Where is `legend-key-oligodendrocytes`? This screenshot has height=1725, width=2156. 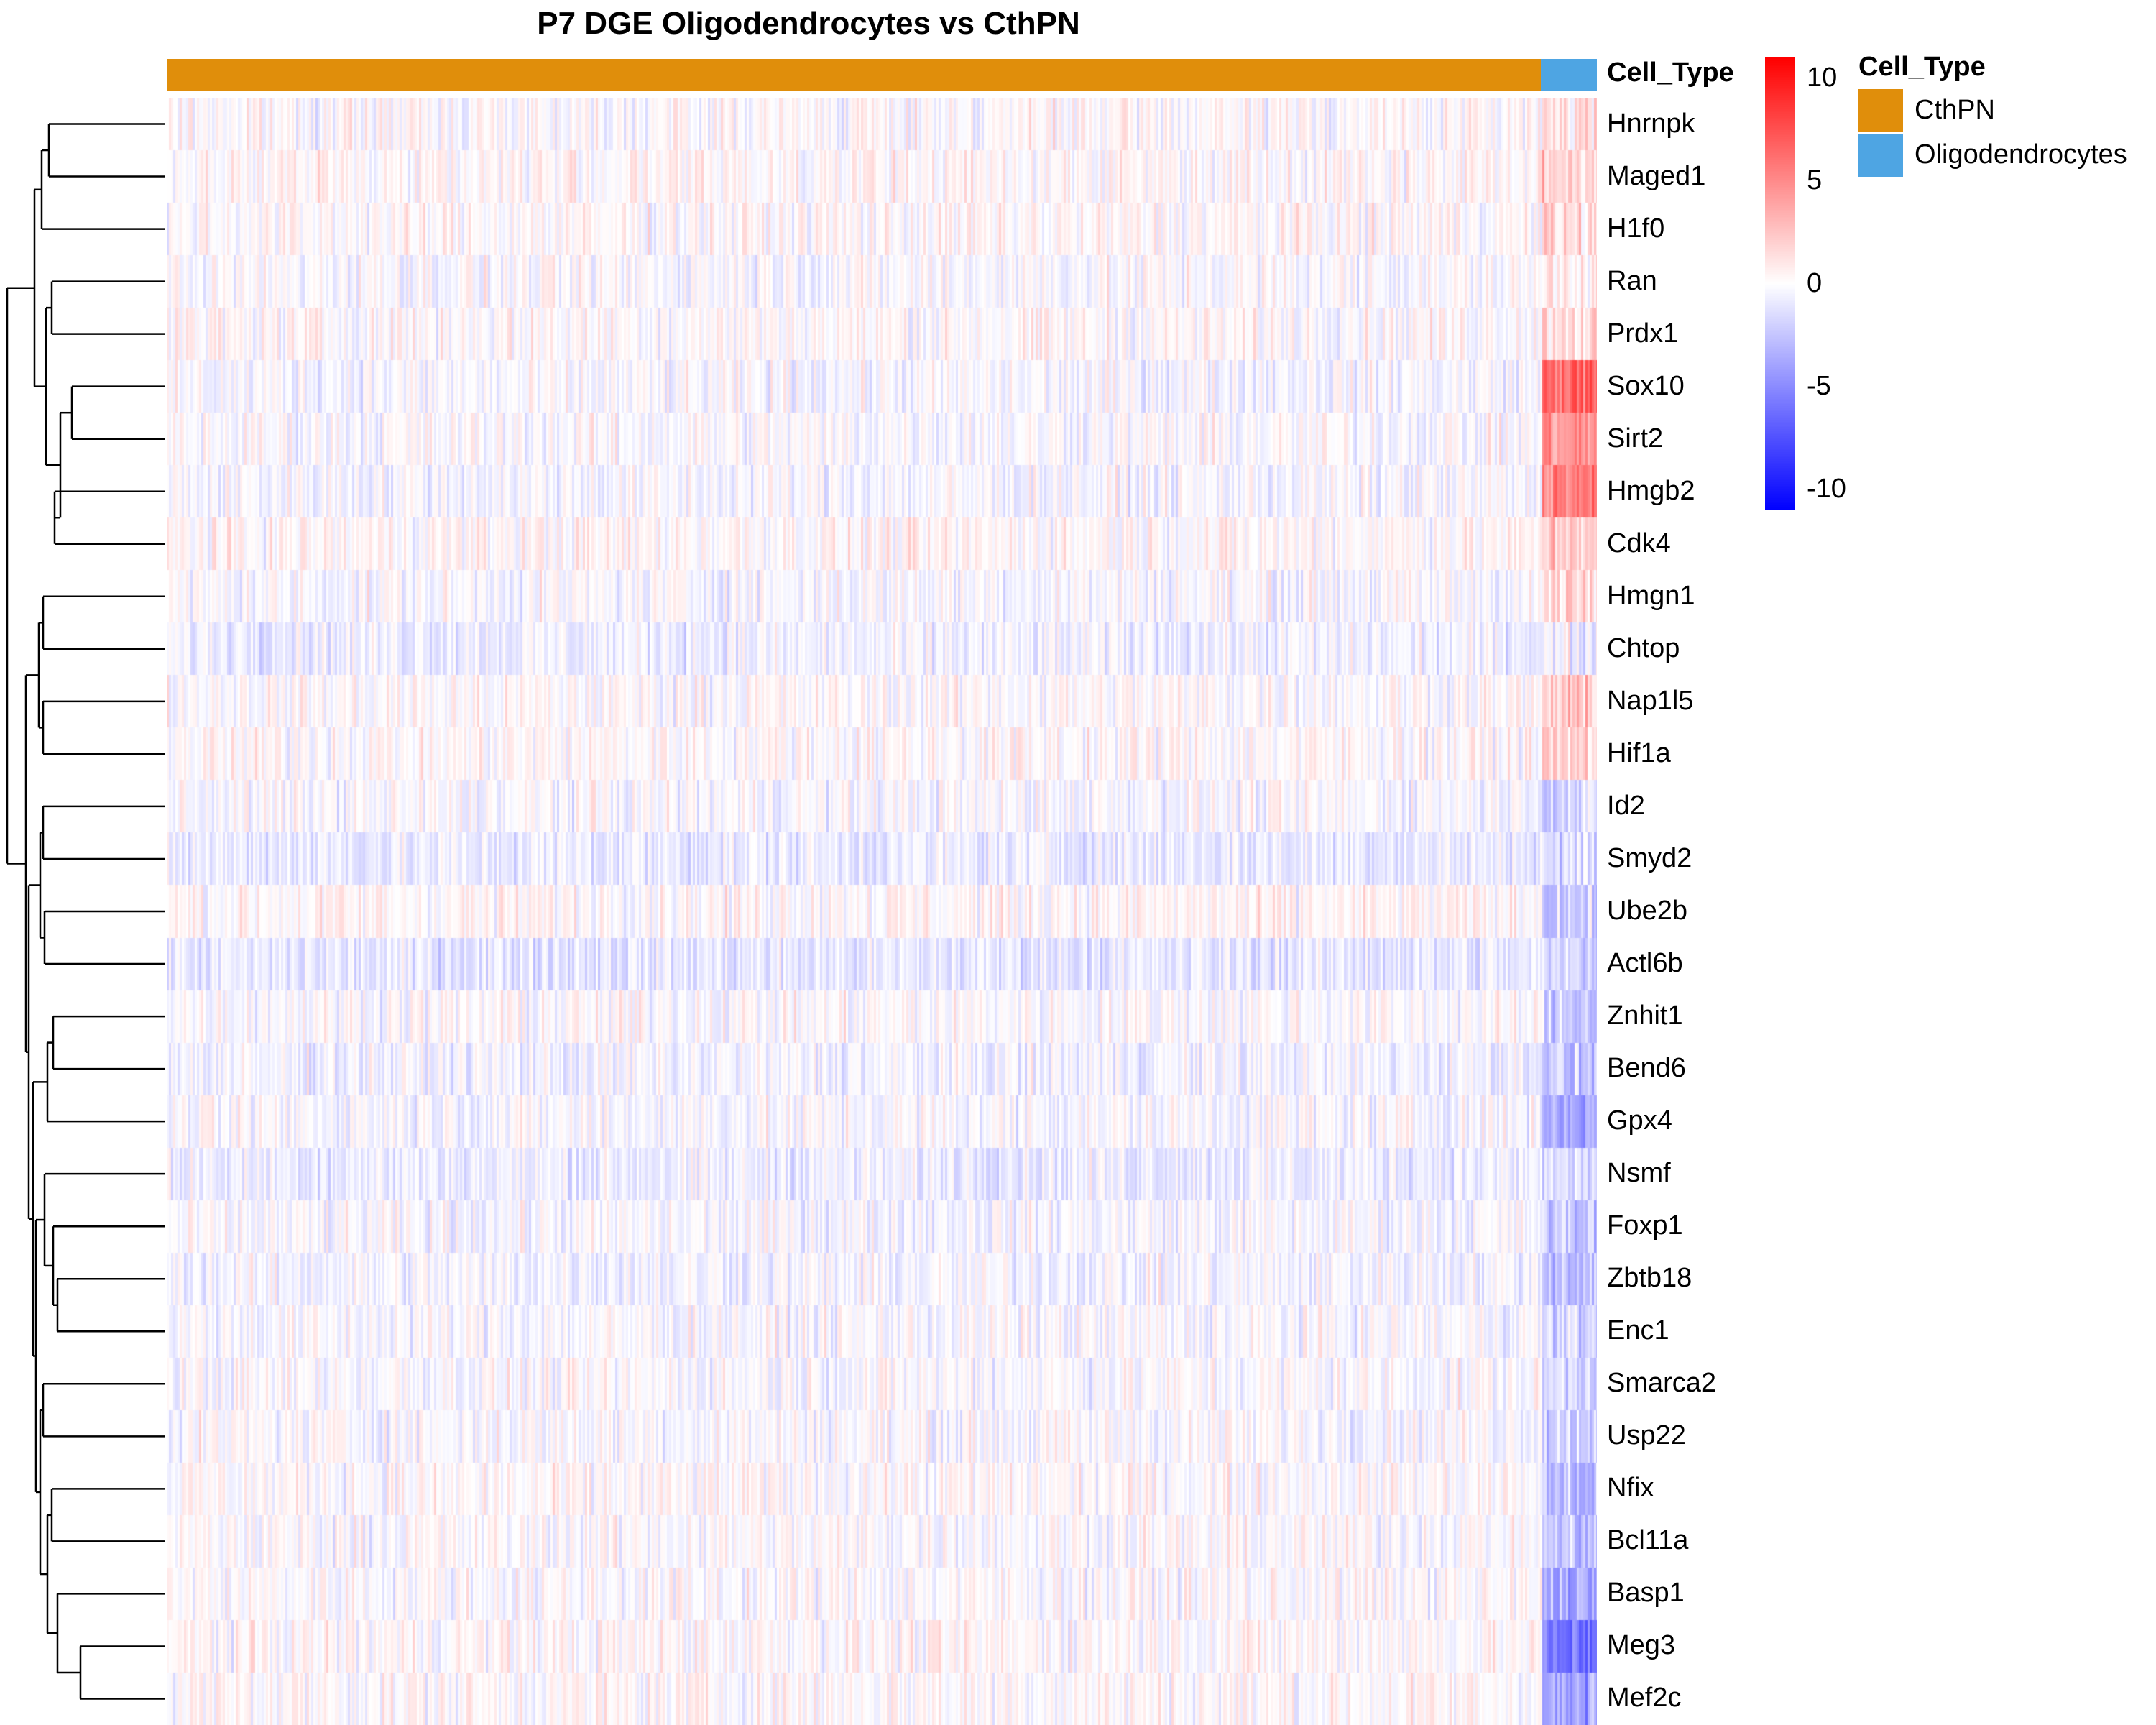 legend-key-oligodendrocytes is located at coordinates (1880, 155).